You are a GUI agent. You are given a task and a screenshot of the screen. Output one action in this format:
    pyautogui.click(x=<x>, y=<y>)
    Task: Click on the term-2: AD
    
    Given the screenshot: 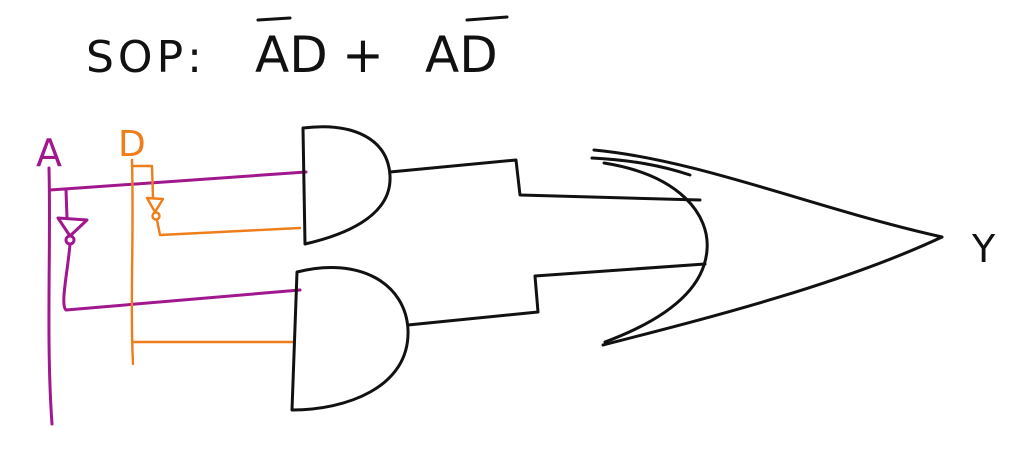 What is the action you would take?
    pyautogui.click(x=461, y=55)
    